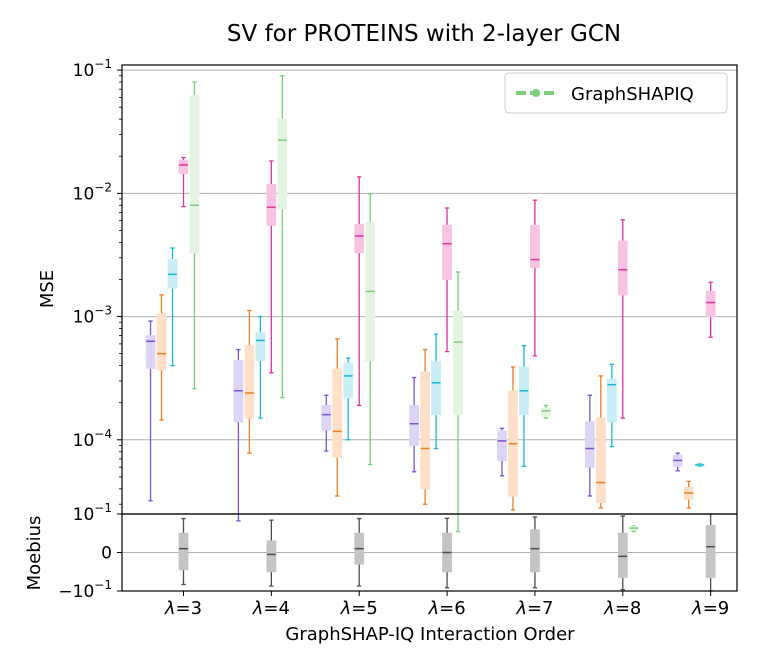  Describe the element at coordinates (106, 554) in the screenshot. I see `bottom-y-tick-label: 0` at that location.